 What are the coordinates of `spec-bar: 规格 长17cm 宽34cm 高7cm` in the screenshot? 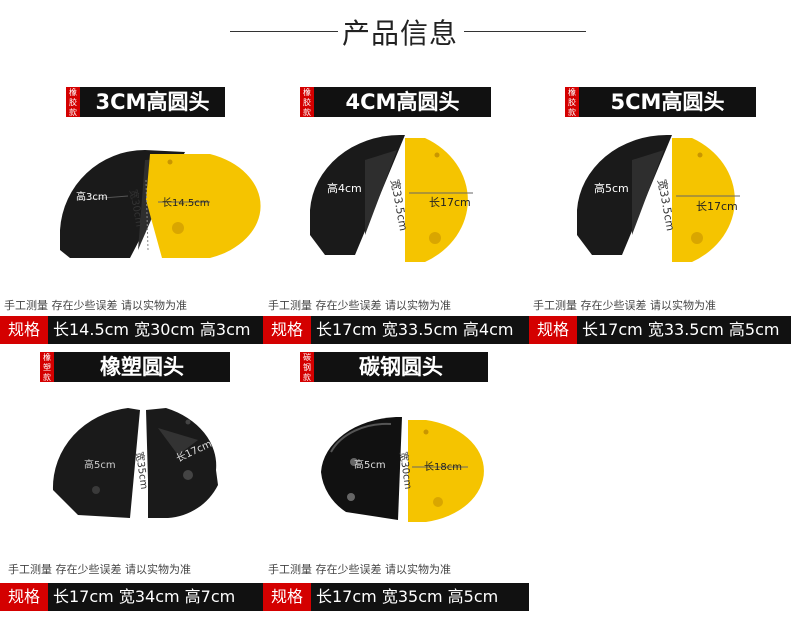 It's located at (131, 597).